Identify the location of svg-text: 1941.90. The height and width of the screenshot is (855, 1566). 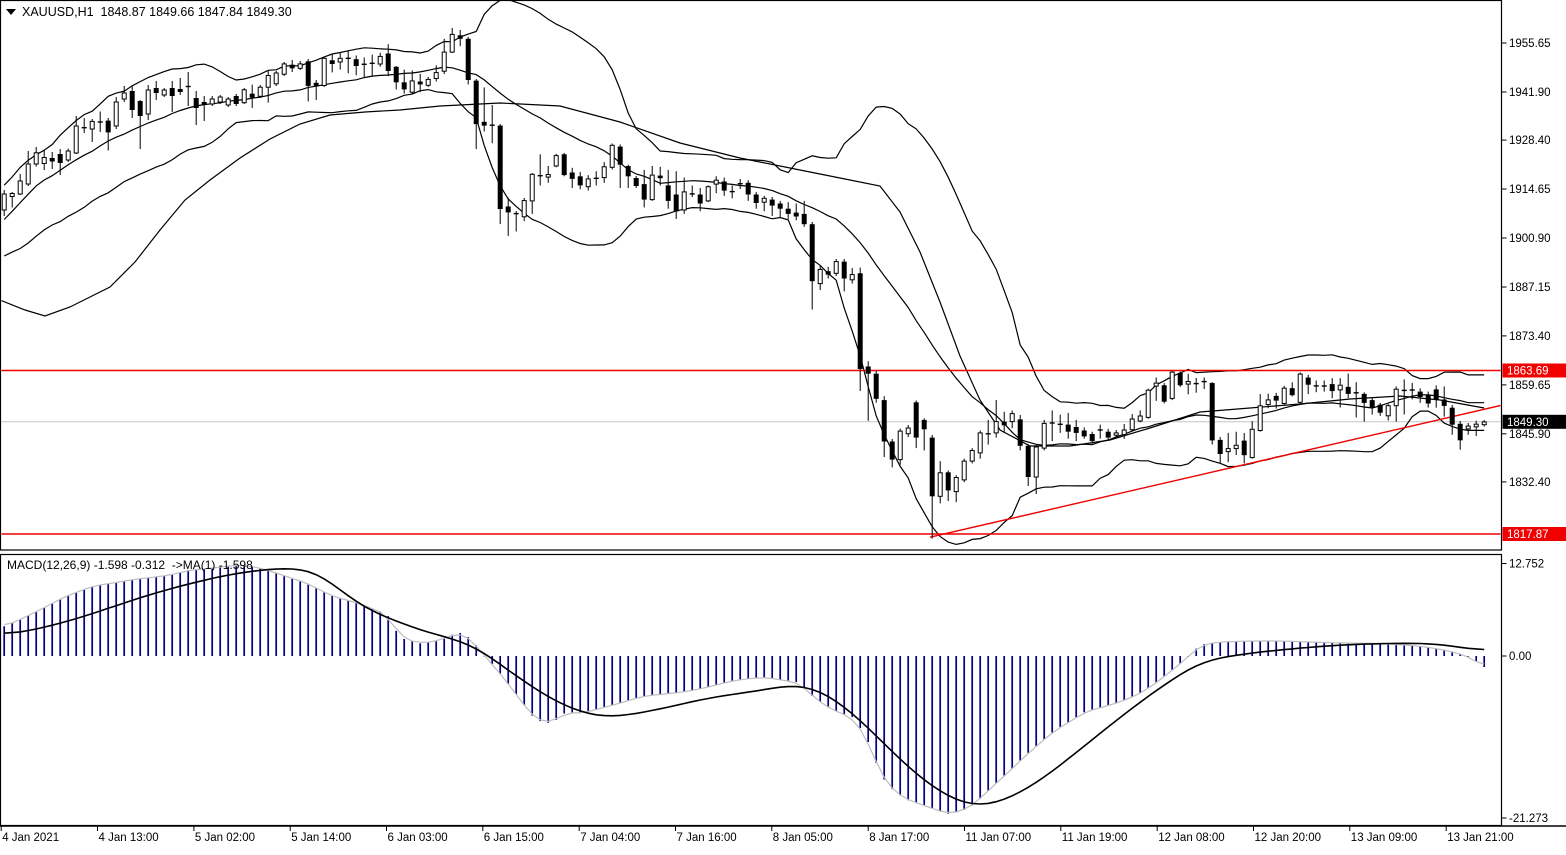
(1530, 93).